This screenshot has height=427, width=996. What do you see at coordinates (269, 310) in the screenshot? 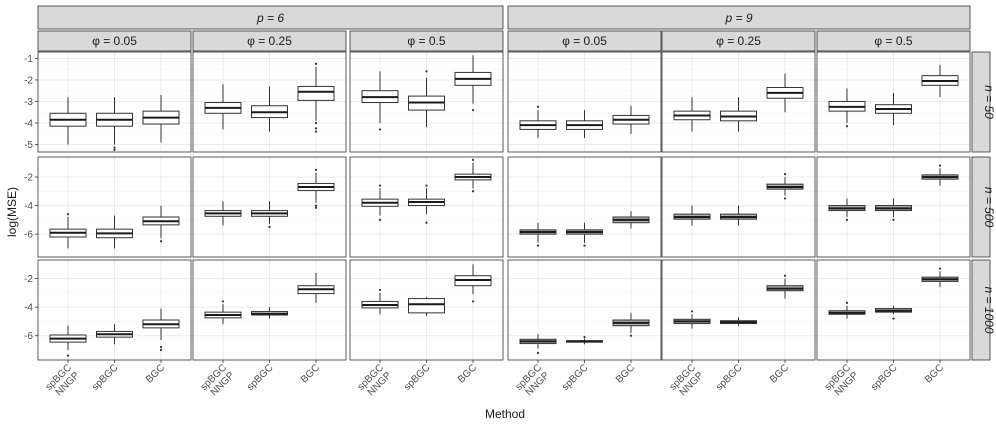
I see `panel-p6-phi0.25-n1000` at bounding box center [269, 310].